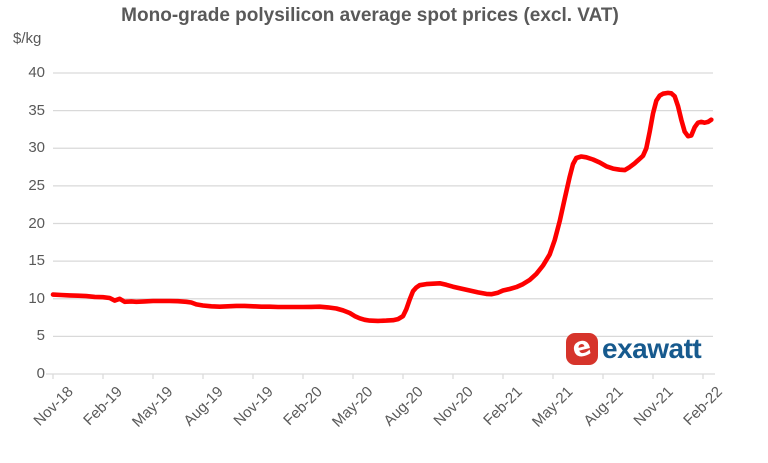 The image size is (768, 463). I want to click on y-tick-label-30: 30, so click(36, 148).